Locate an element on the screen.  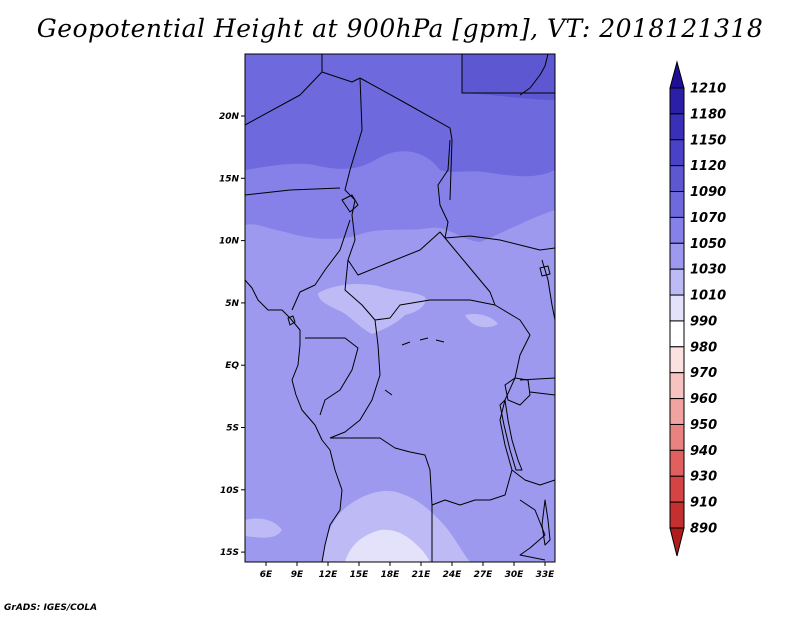
lat-tick-label: 15S is located at coordinates (229, 553).